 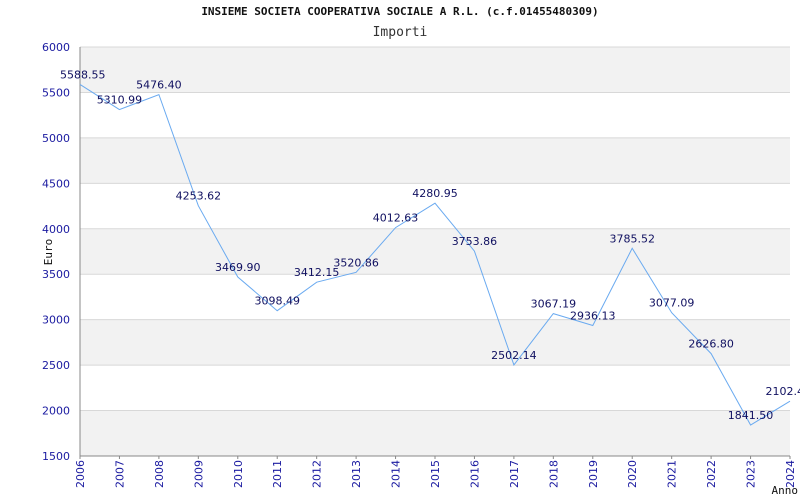 I want to click on x-axis-label: Anno, so click(x=785, y=490).